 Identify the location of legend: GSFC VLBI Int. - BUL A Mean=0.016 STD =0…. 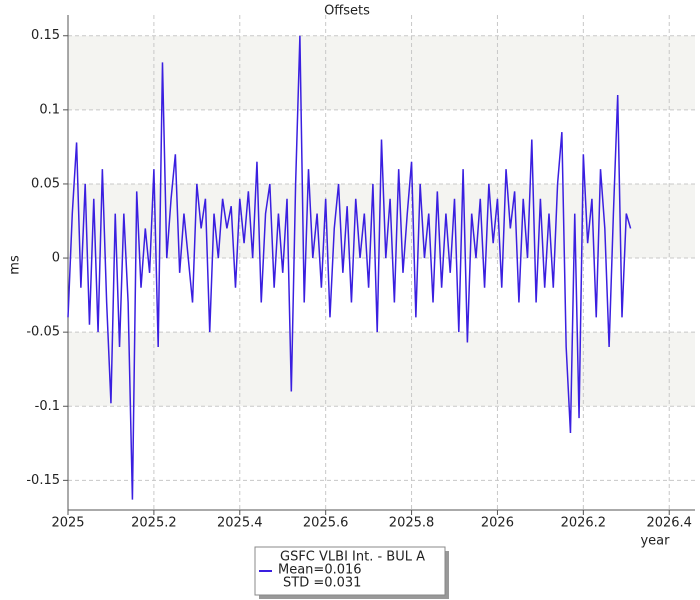
(351, 572).